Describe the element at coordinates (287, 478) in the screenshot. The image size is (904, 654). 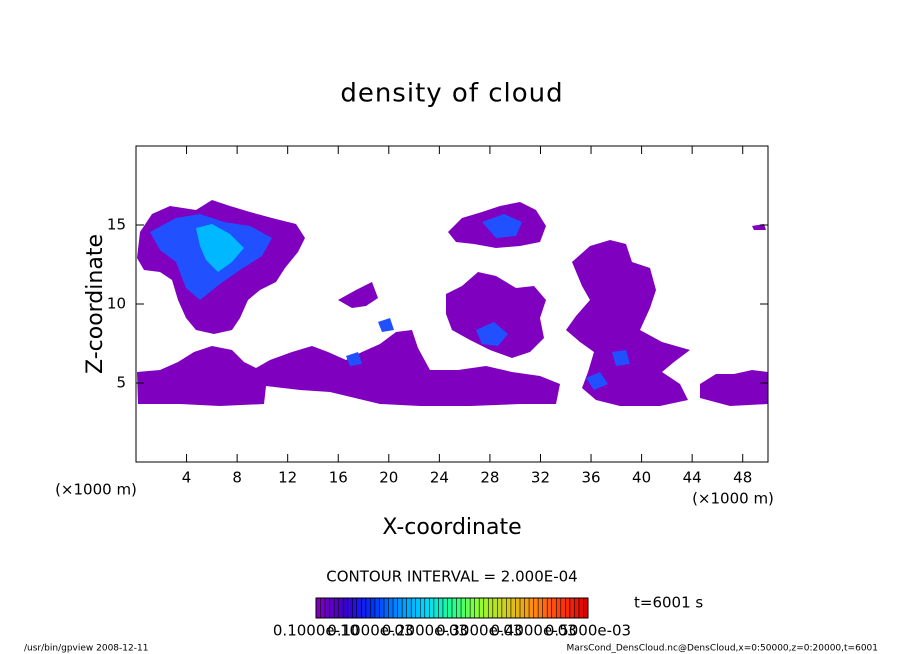
I see `x-tick-label: 12` at that location.